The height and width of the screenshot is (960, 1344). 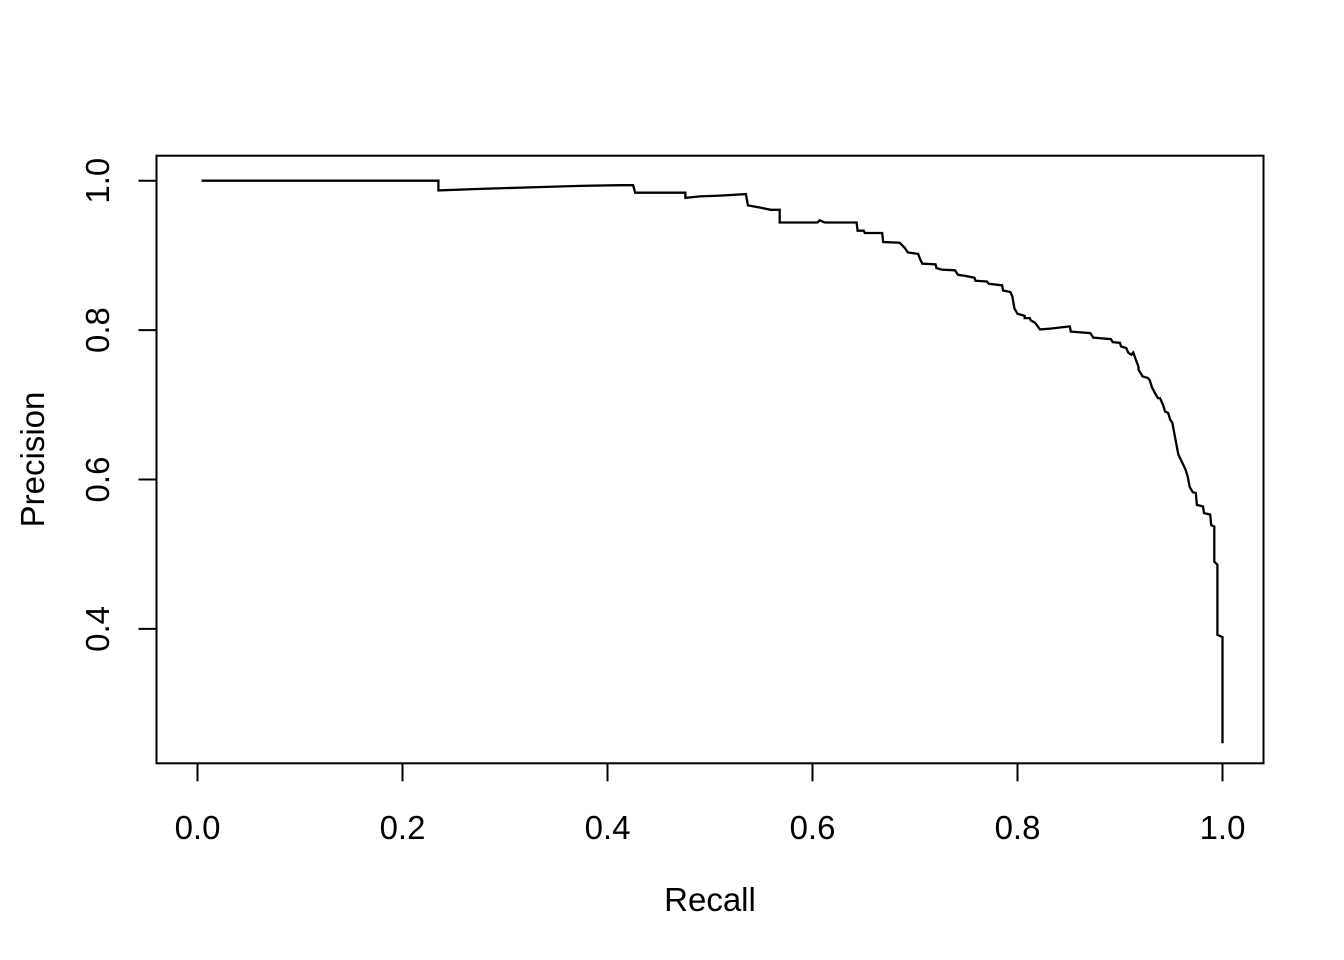 I want to click on y-axis-ticks, so click(x=147, y=404).